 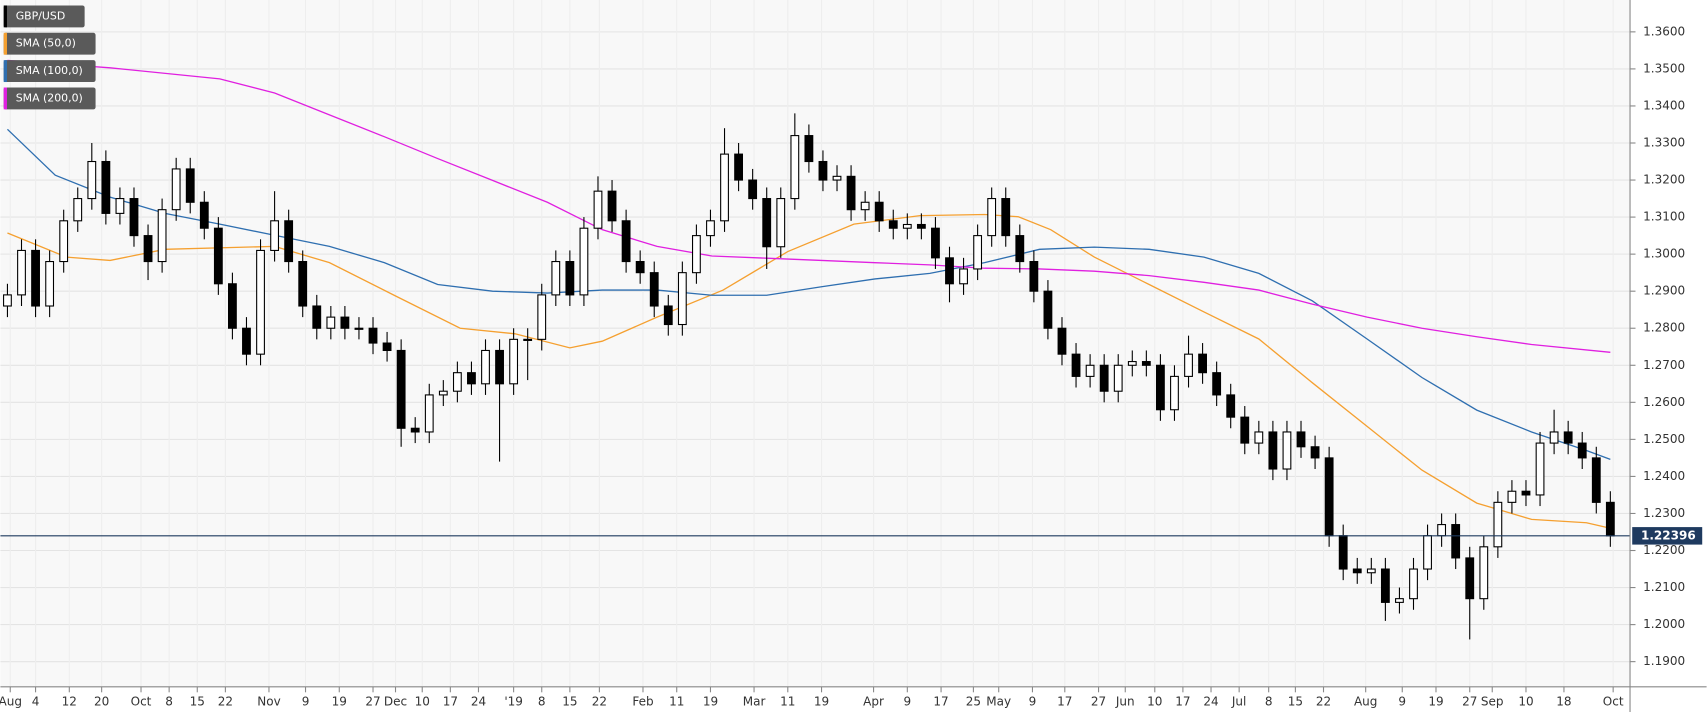 What do you see at coordinates (1664, 550) in the screenshot?
I see `y-tick-label: 1.2200` at bounding box center [1664, 550].